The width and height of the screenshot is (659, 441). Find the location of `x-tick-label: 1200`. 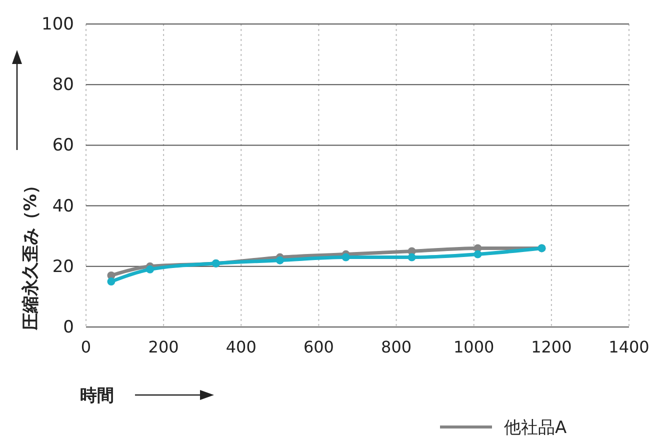

x-tick-label: 1200 is located at coordinates (551, 346).